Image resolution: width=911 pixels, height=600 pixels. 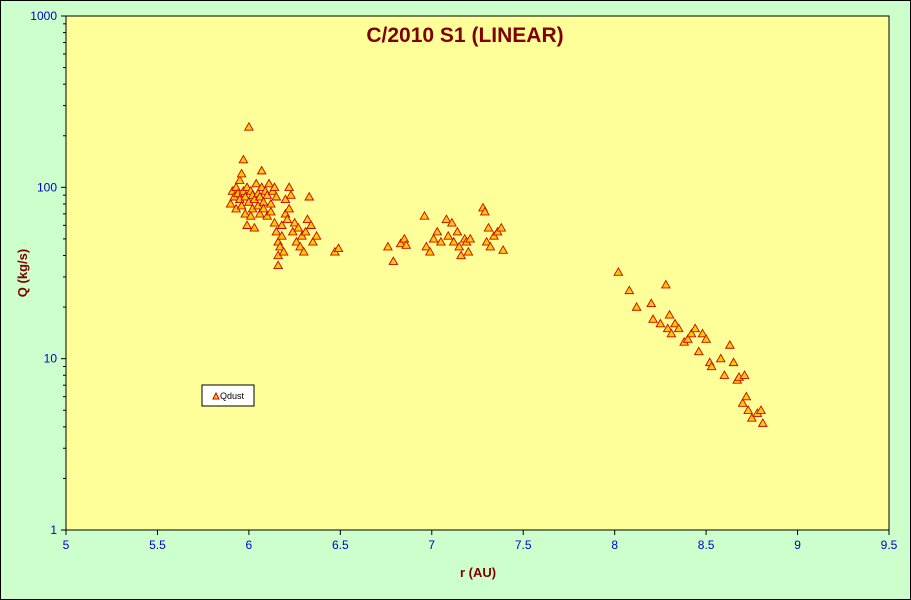 I want to click on x-tick-label: 9, so click(x=797, y=545).